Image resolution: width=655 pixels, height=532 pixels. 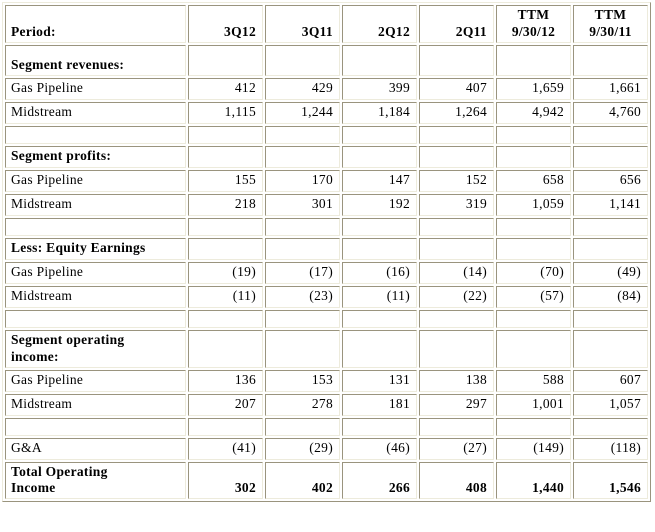 I want to click on value-cell: 399, so click(x=379, y=88).